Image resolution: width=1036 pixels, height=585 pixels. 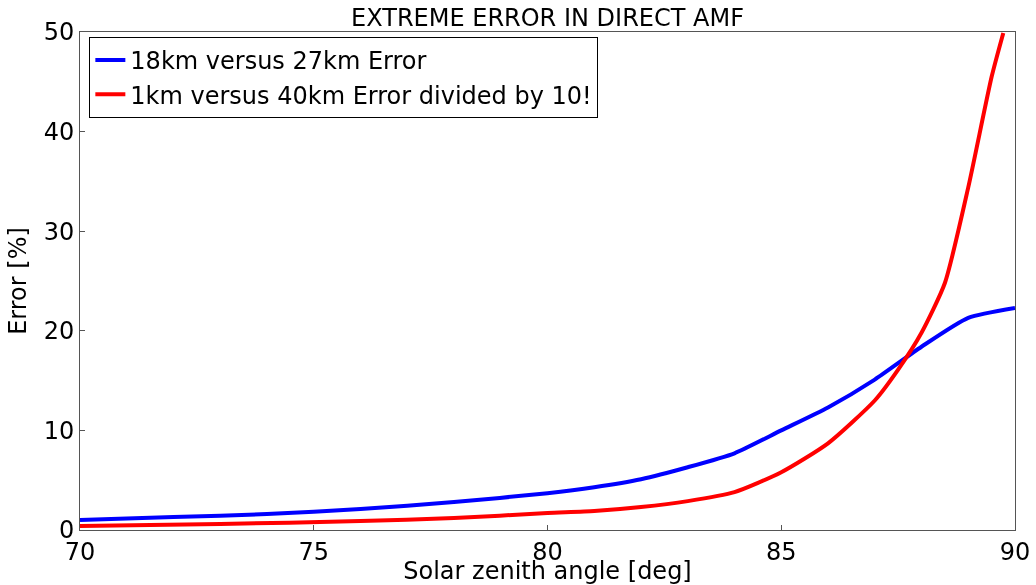 I want to click on y-axis-title: Error [%], so click(x=17, y=281).